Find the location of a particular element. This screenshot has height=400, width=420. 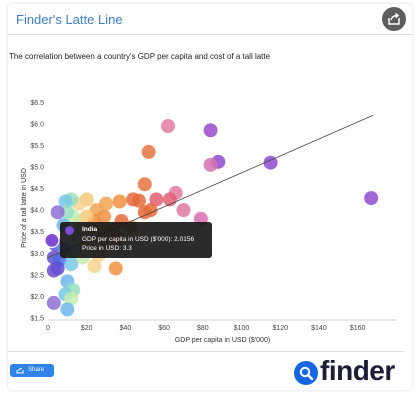

tooltip-price-label: Price in USD: is located at coordinates (102, 248).